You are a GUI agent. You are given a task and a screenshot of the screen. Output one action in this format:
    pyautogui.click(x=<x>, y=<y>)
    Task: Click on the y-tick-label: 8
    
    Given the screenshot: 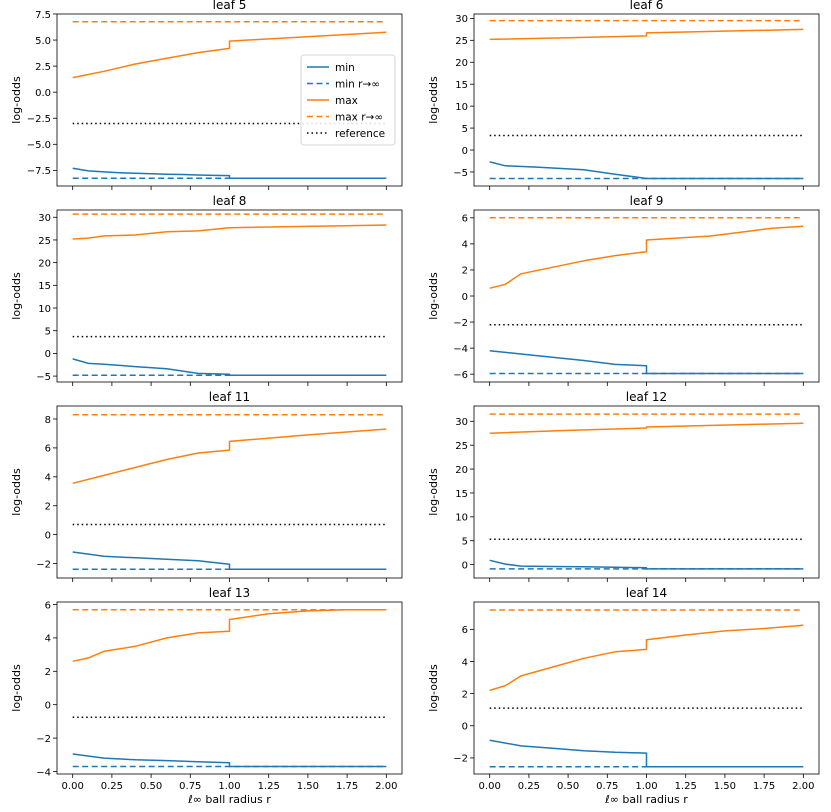 What is the action you would take?
    pyautogui.click(x=48, y=420)
    